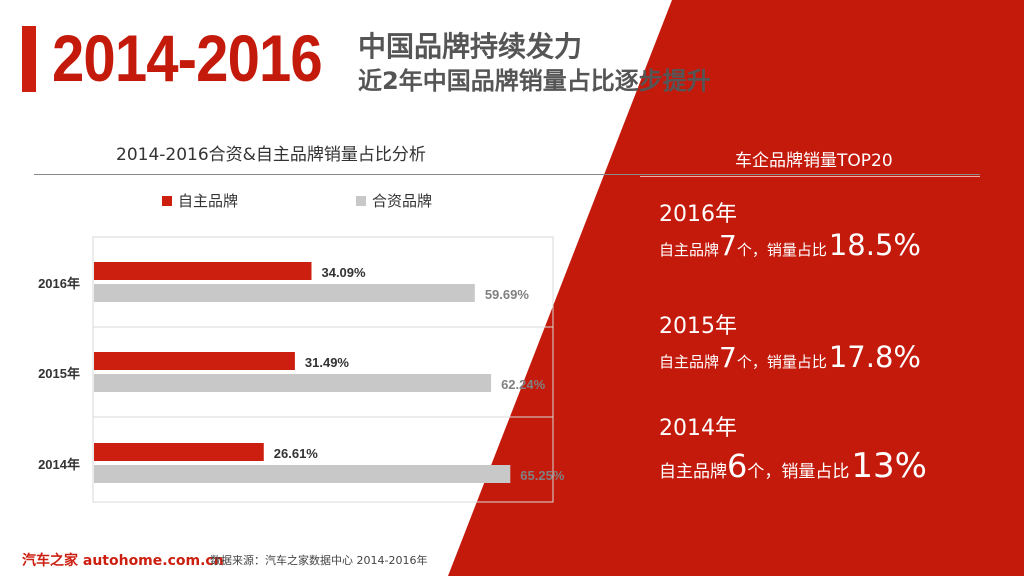 The width and height of the screenshot is (1024, 576). Describe the element at coordinates (507, 294) in the screenshot. I see `data-label-joint-venture: 59.69%` at that location.